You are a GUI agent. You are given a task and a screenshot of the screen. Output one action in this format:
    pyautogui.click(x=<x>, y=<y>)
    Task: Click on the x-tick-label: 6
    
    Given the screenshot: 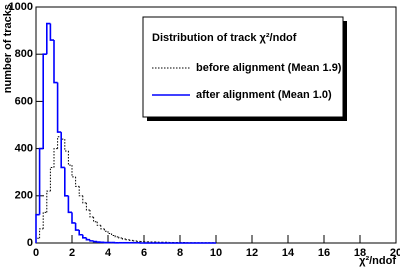 What is the action you would take?
    pyautogui.click(x=144, y=253)
    